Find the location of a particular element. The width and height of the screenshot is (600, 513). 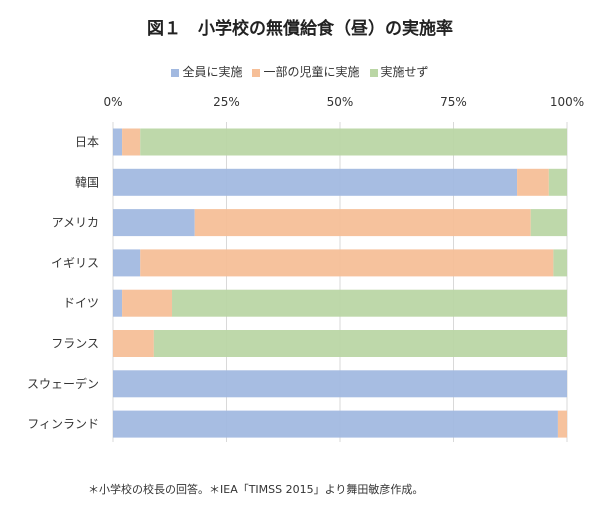

legend-label: 一部の児童に実施 is located at coordinates (311, 72).